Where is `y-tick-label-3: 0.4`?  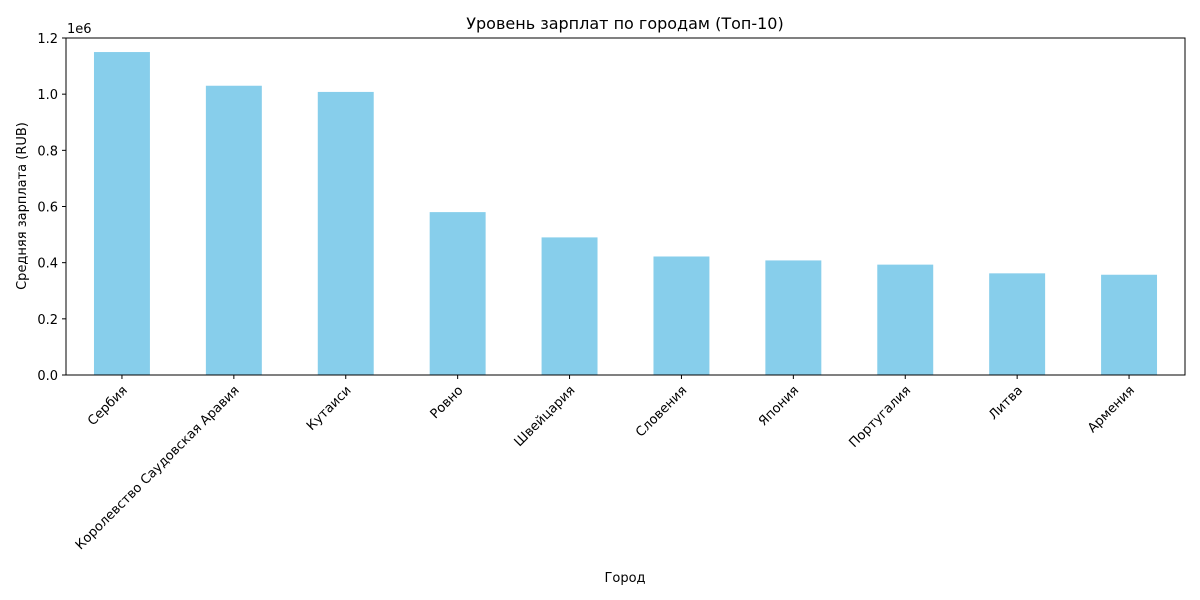 y-tick-label-3: 0.4 is located at coordinates (47, 264).